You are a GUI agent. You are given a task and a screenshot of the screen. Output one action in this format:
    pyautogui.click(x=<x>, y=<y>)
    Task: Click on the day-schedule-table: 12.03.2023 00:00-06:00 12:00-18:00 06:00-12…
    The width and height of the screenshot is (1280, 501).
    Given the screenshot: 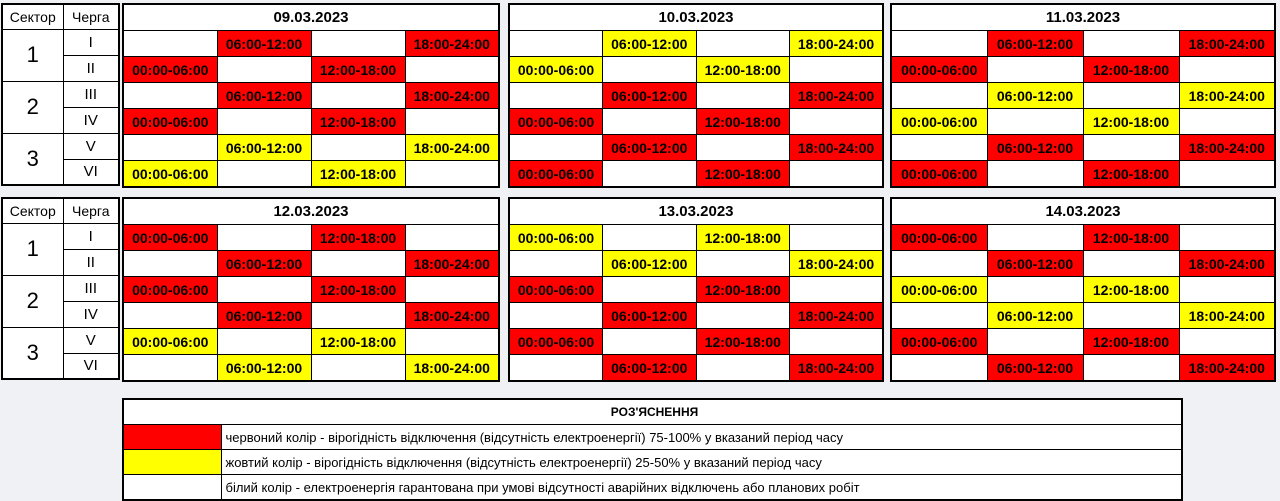 What is the action you would take?
    pyautogui.click(x=311, y=289)
    